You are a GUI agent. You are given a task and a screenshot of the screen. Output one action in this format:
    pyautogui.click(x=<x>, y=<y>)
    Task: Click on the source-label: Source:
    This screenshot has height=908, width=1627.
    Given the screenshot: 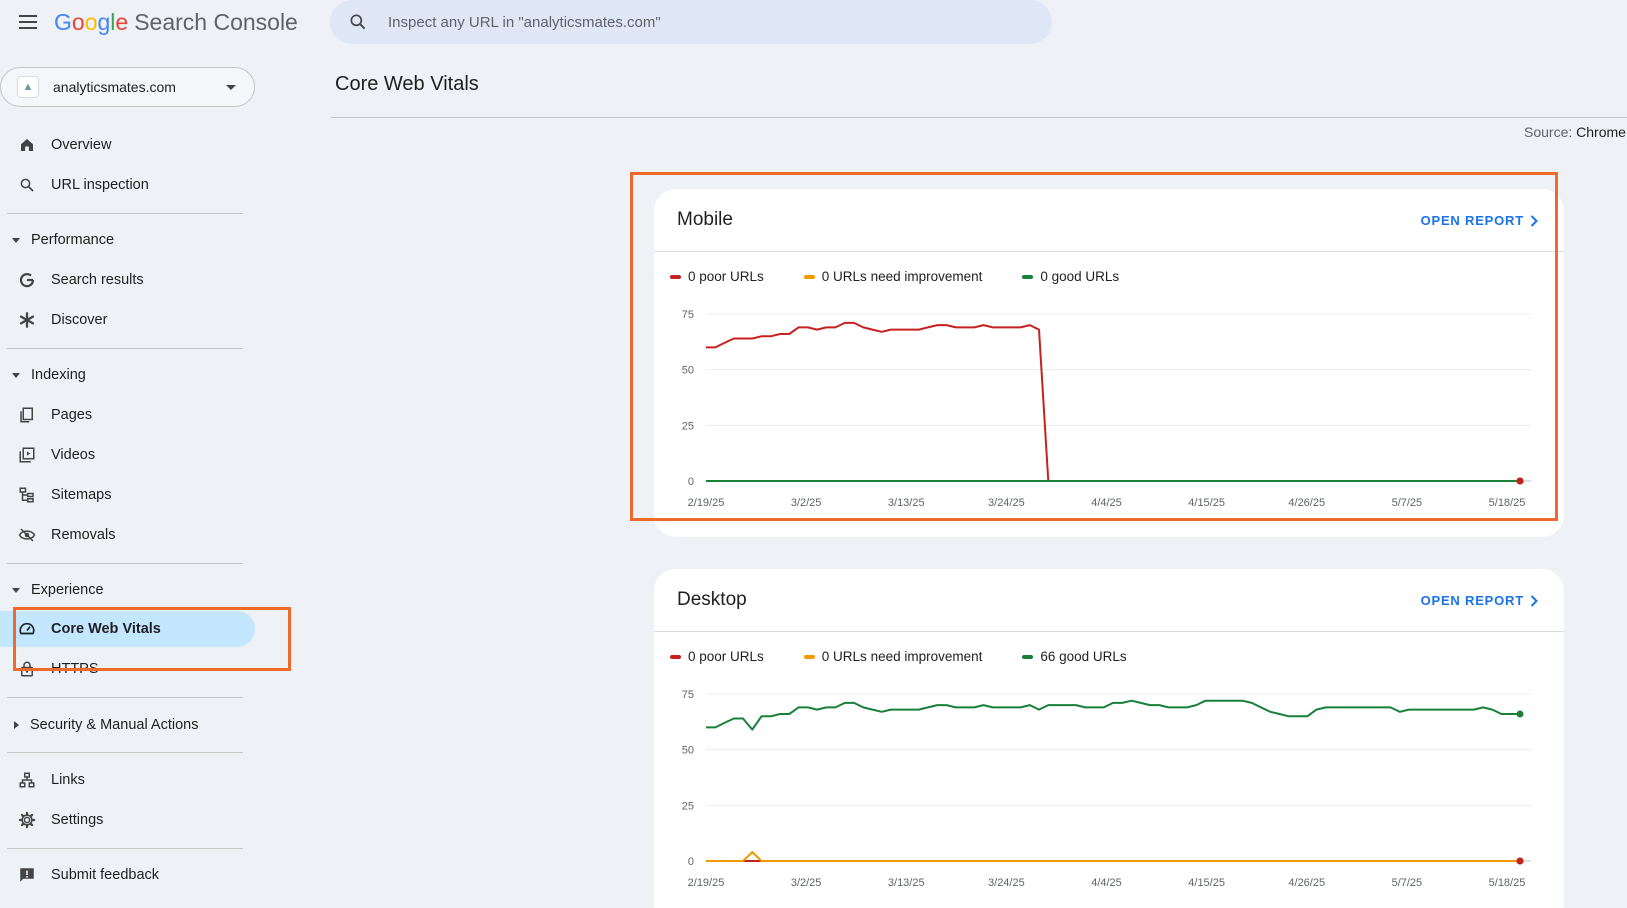 What is the action you would take?
    pyautogui.click(x=1548, y=132)
    